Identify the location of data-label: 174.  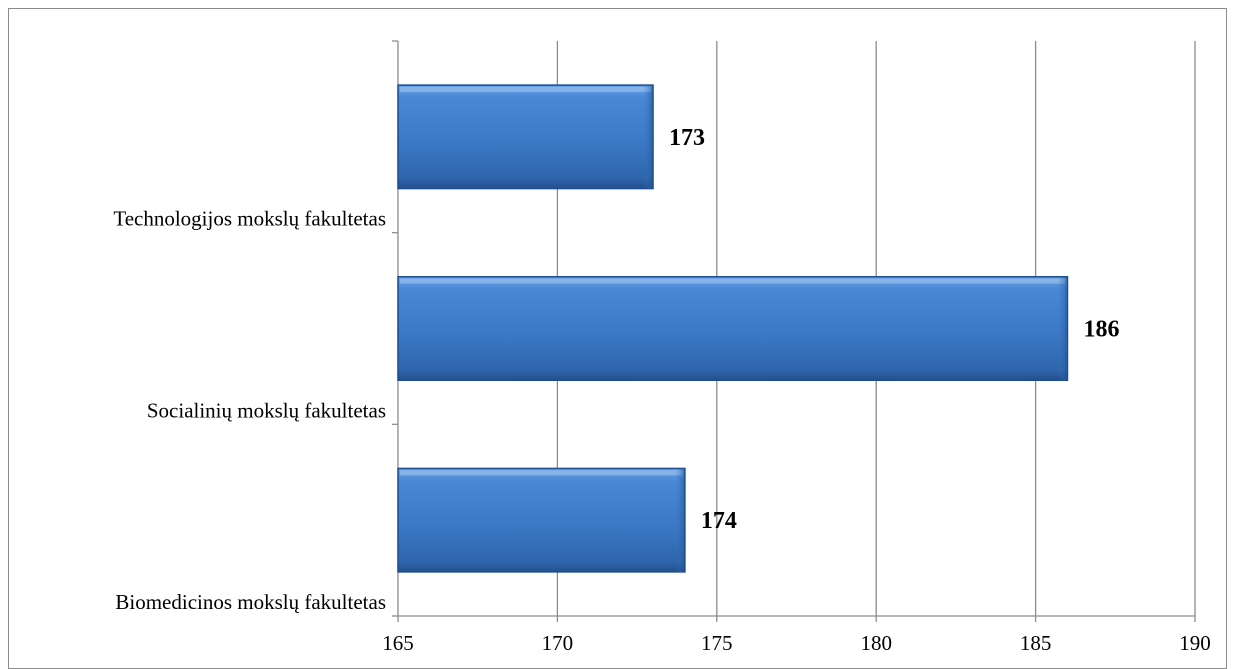
(719, 521).